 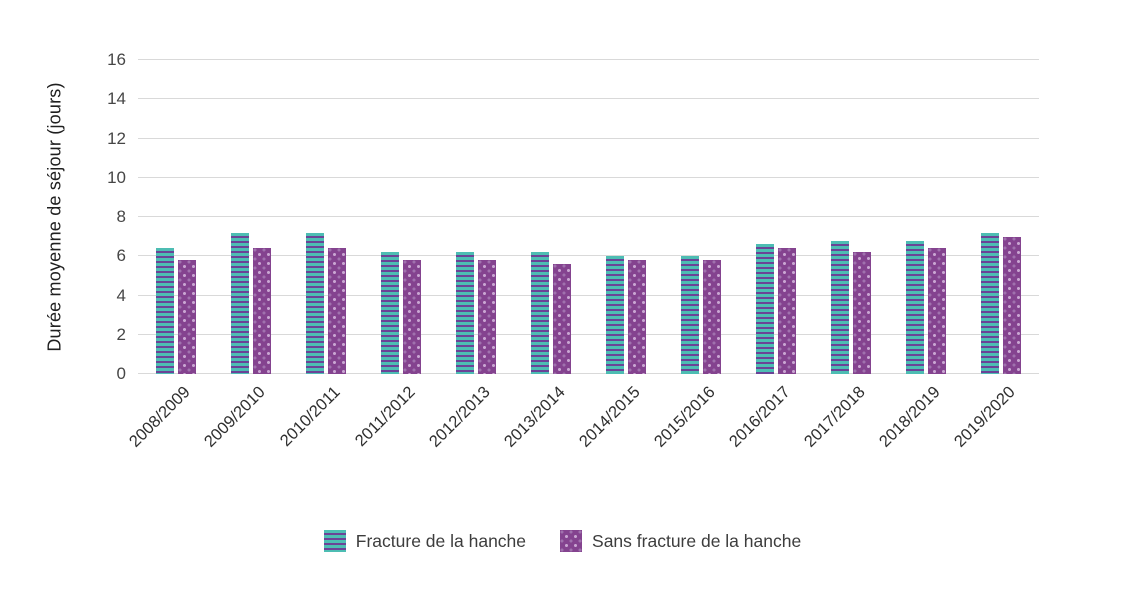 What do you see at coordinates (121, 334) in the screenshot?
I see `y-tick-label: 2` at bounding box center [121, 334].